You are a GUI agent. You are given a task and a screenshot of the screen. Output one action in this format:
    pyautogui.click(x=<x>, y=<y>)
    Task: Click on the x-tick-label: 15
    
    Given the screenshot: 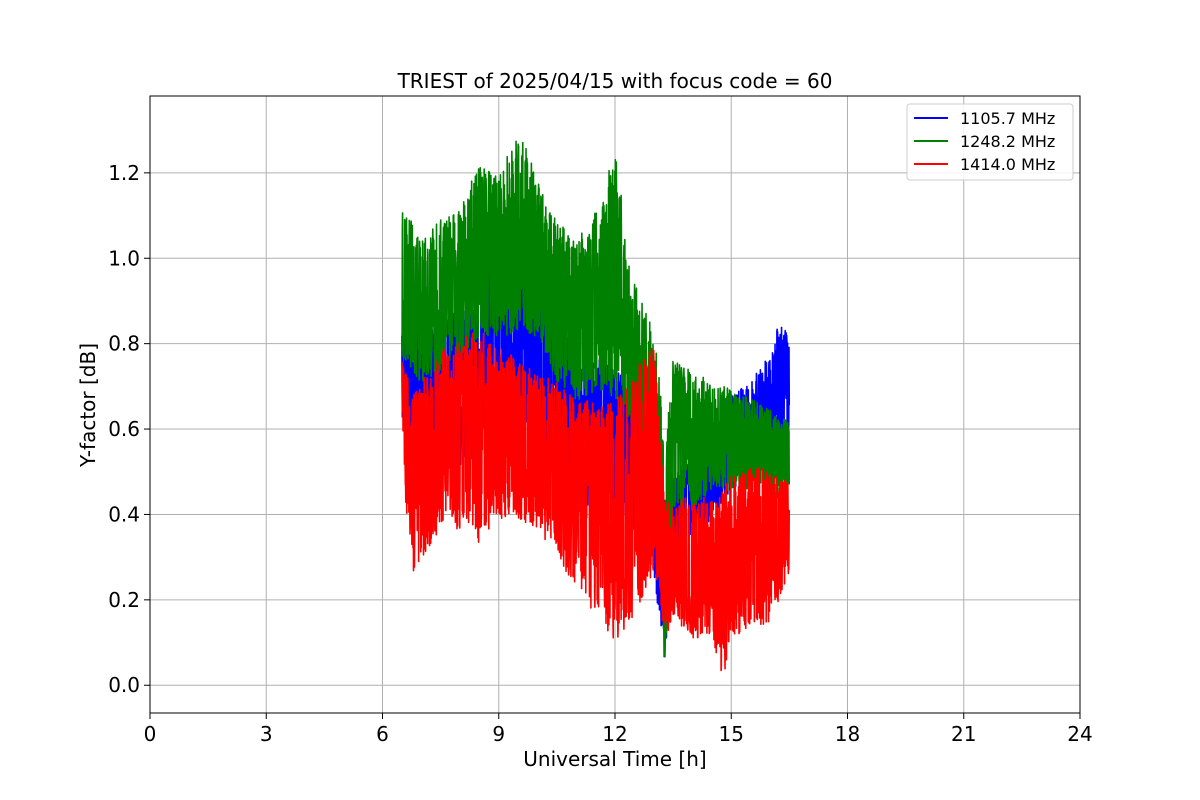 What is the action you would take?
    pyautogui.click(x=731, y=734)
    